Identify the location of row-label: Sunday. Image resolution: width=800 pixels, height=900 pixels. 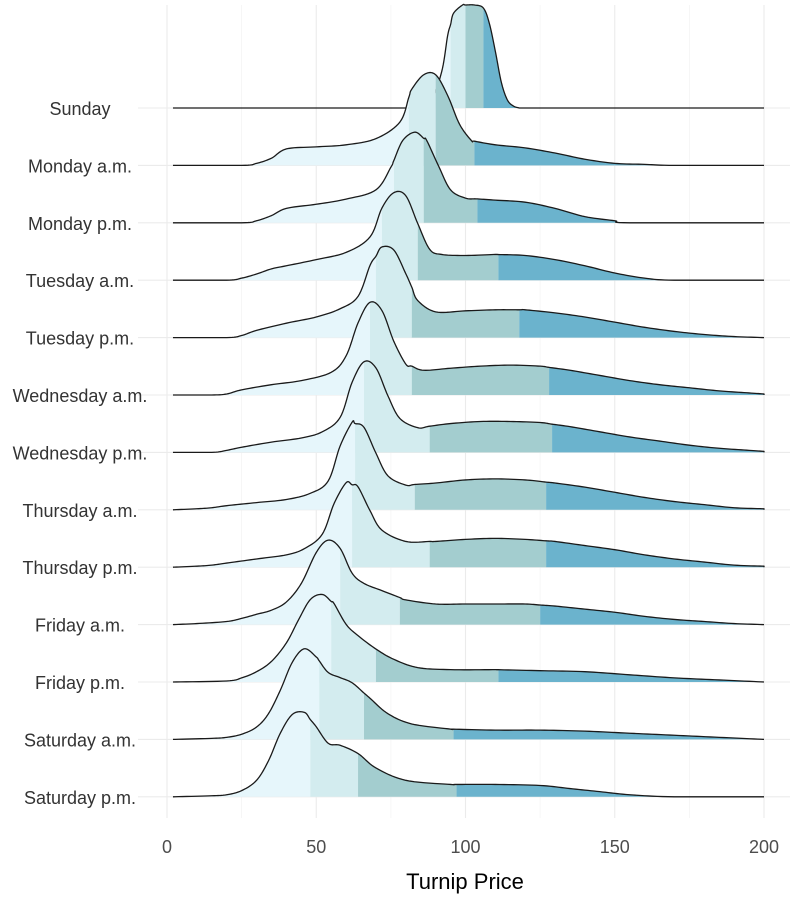
(79, 109).